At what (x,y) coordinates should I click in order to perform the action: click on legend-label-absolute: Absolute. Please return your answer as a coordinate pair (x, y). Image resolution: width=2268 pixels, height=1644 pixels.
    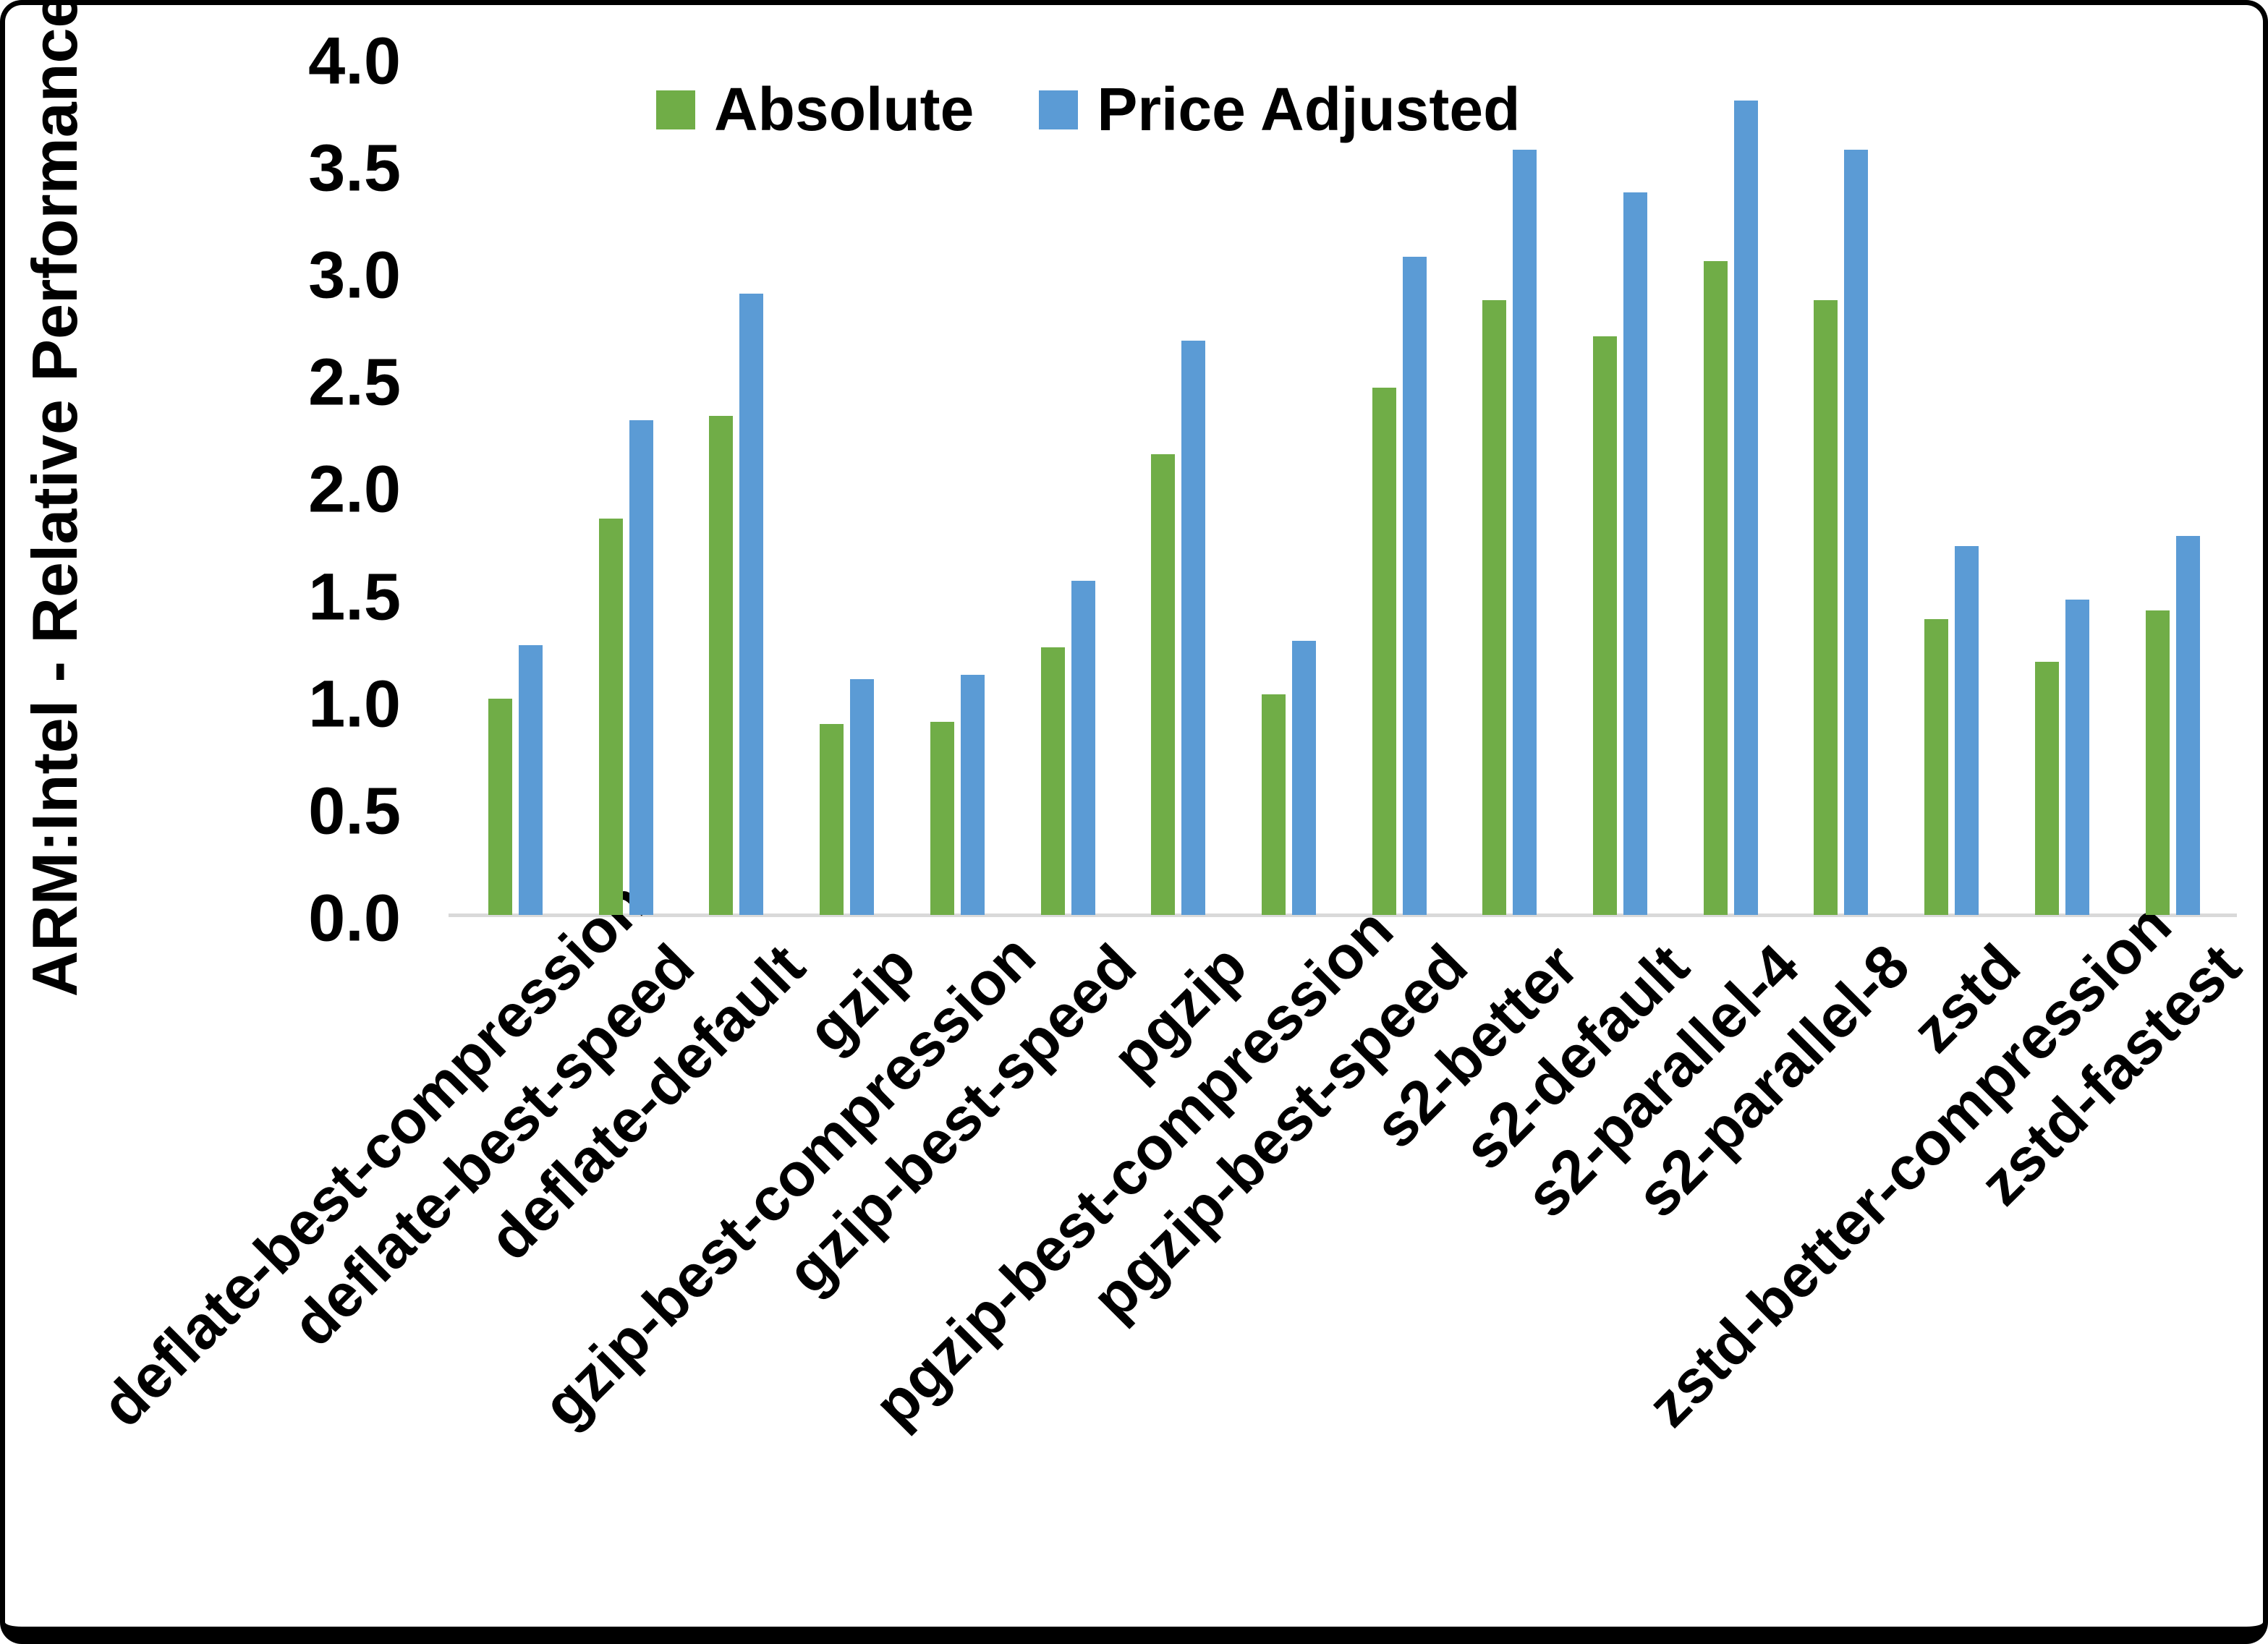
    Looking at the image, I should click on (844, 109).